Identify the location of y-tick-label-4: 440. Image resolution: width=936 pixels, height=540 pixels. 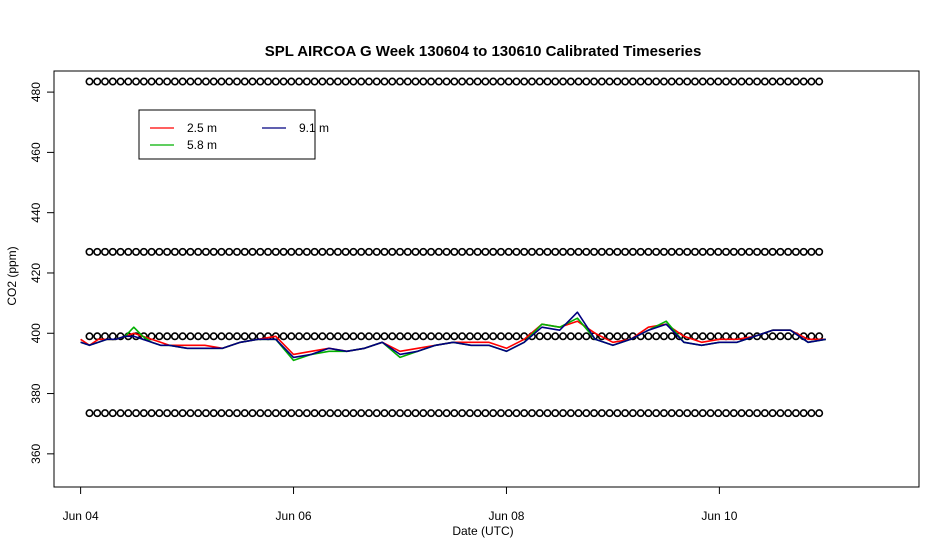
(36, 212).